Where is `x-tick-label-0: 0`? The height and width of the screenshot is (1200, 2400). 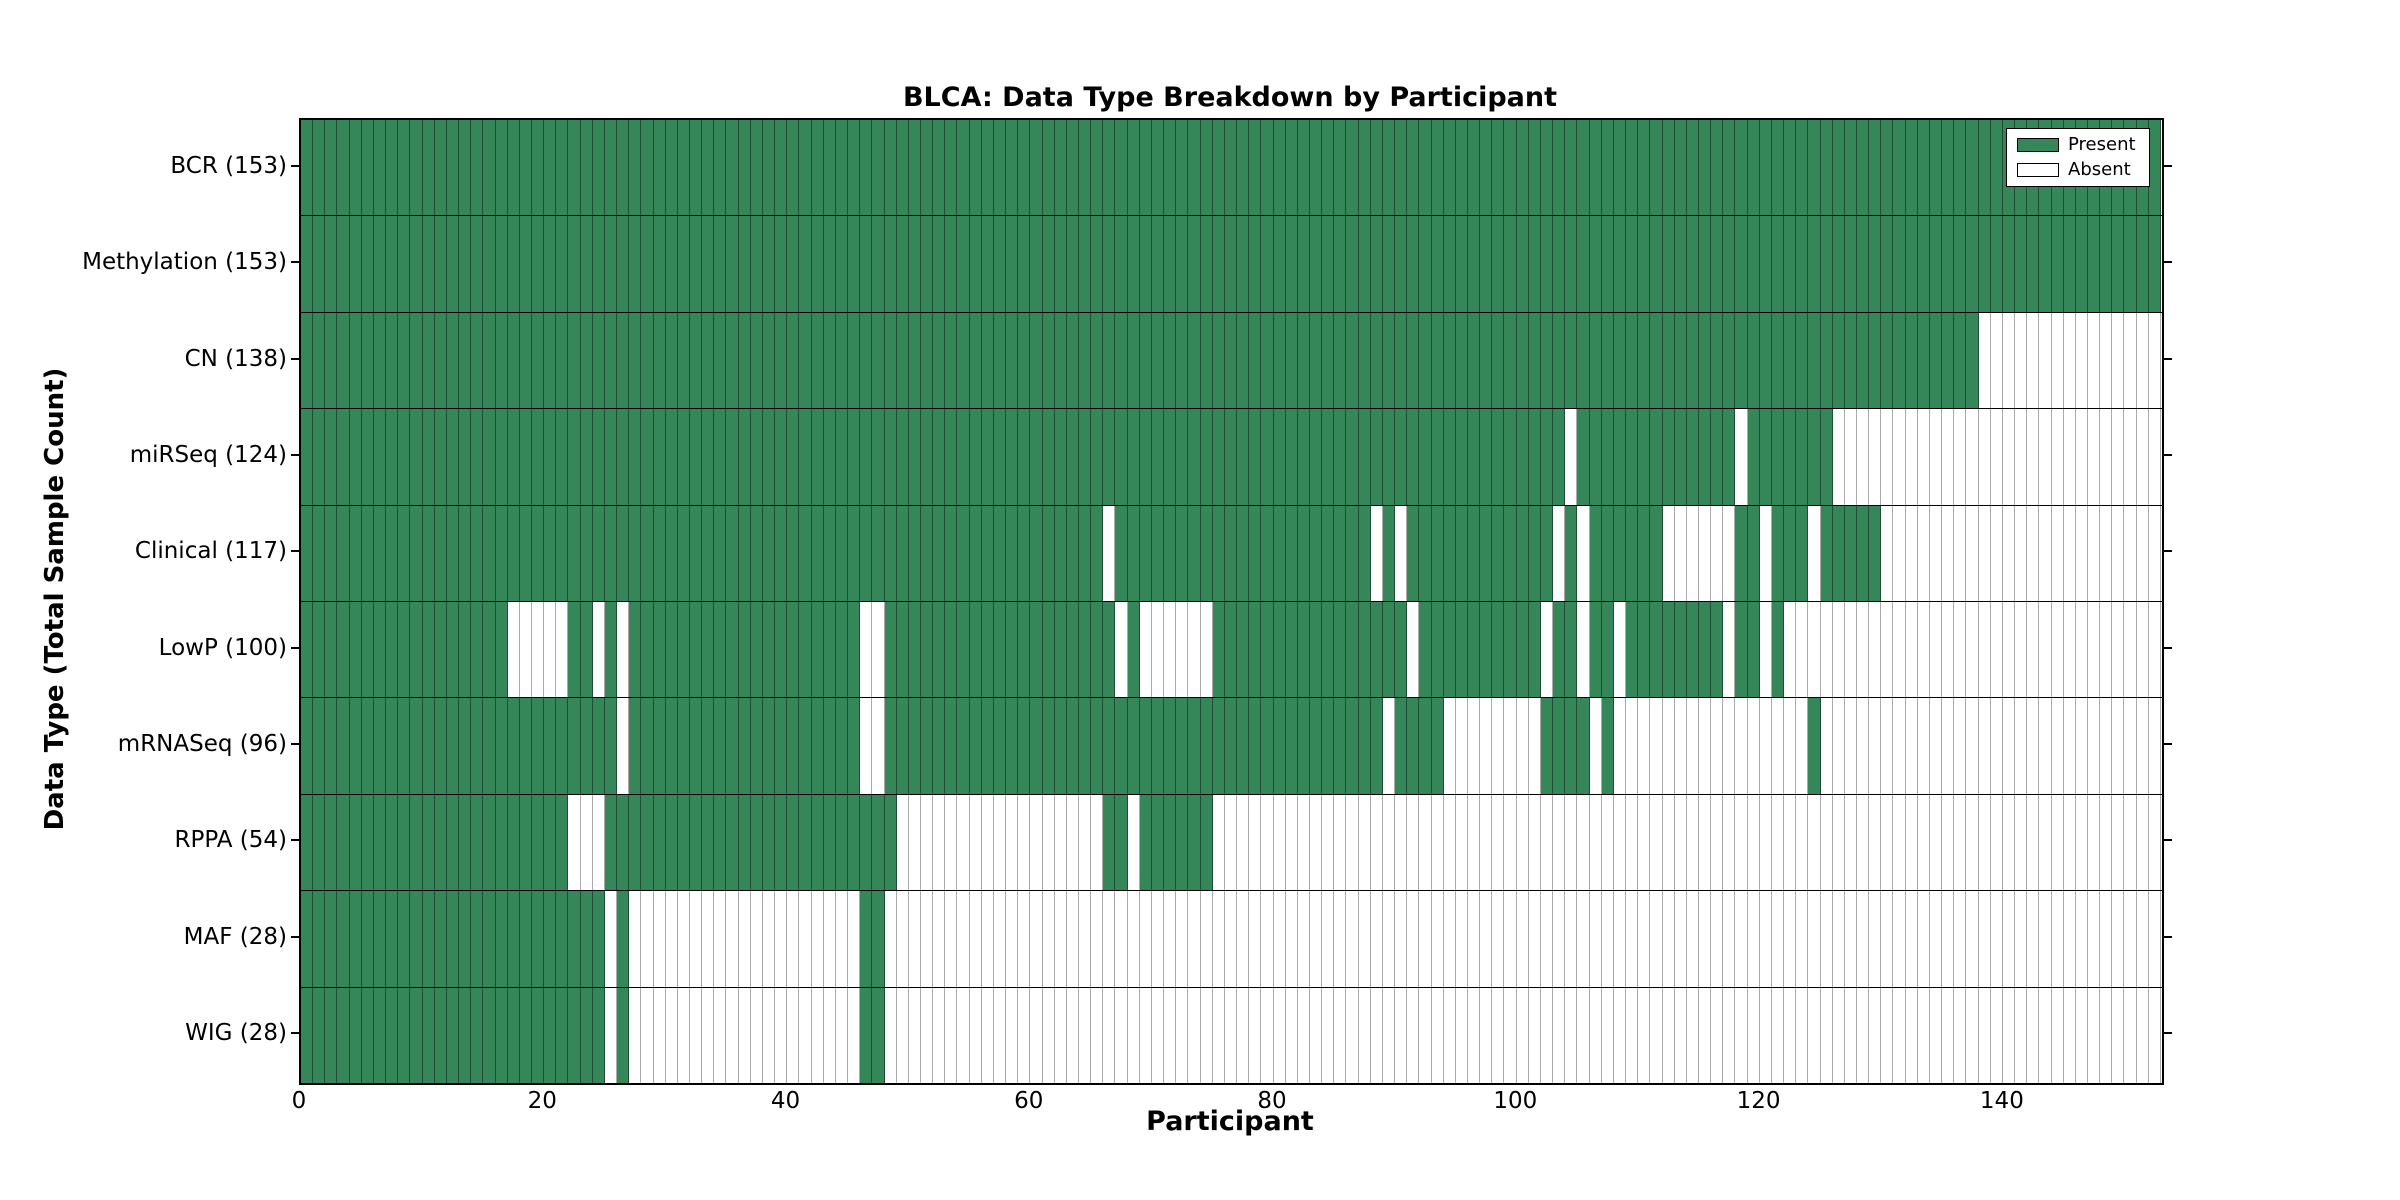 x-tick-label-0: 0 is located at coordinates (299, 1101).